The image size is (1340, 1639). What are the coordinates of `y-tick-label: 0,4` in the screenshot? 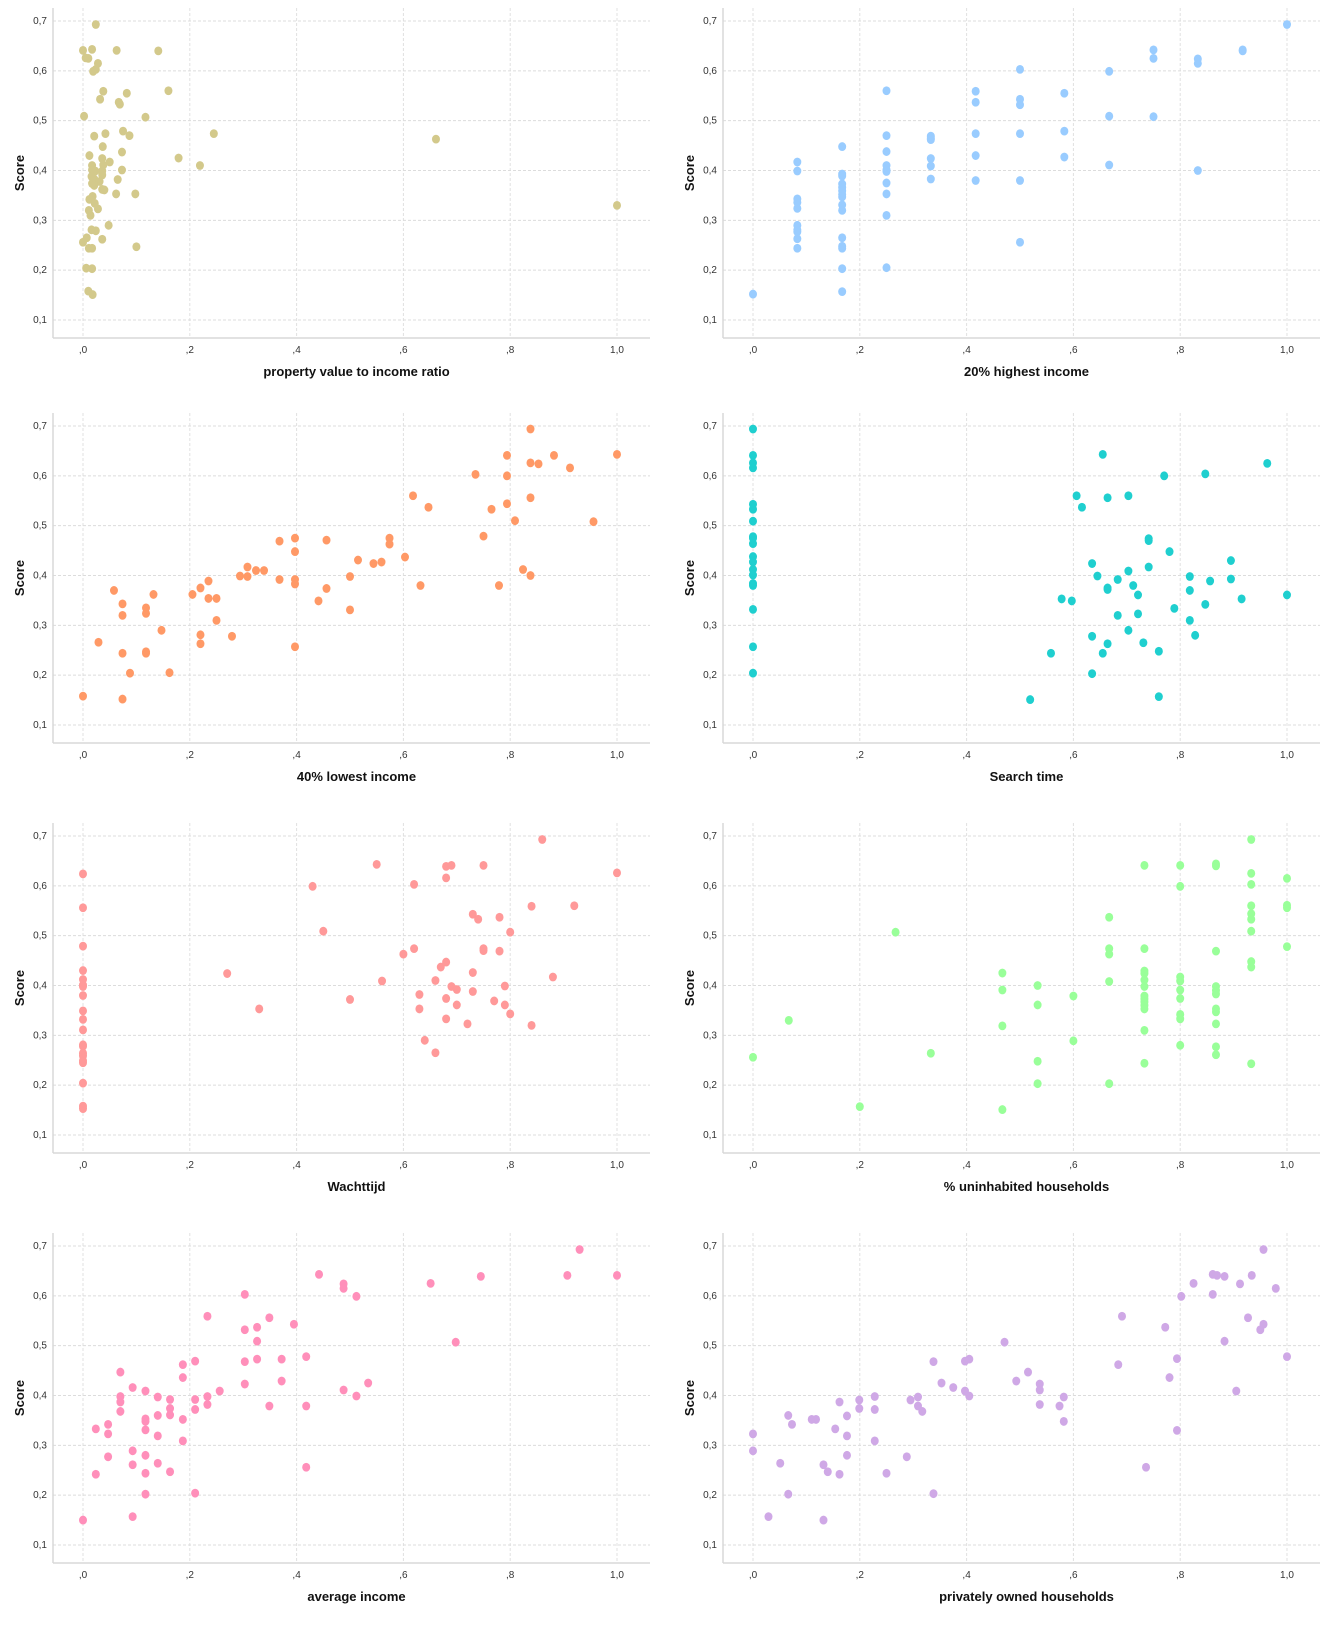 It's located at (40, 1396).